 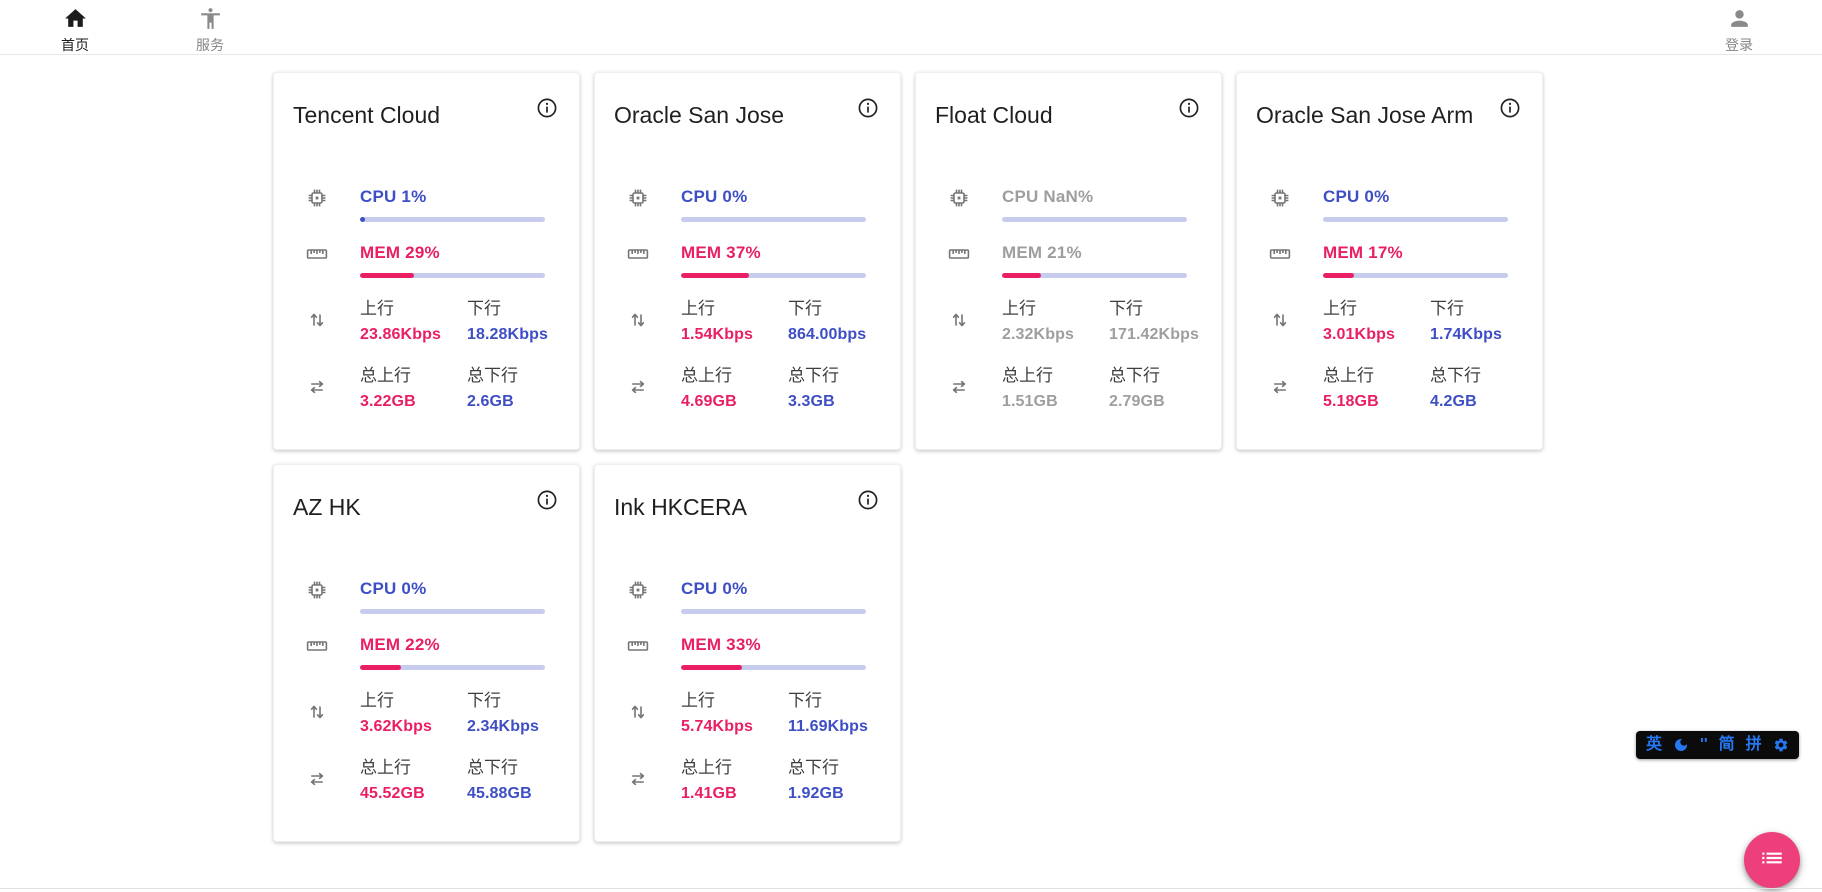 What do you see at coordinates (734, 388) in the screenshot?
I see `total-upload-stat: 总上行 4.69GB` at bounding box center [734, 388].